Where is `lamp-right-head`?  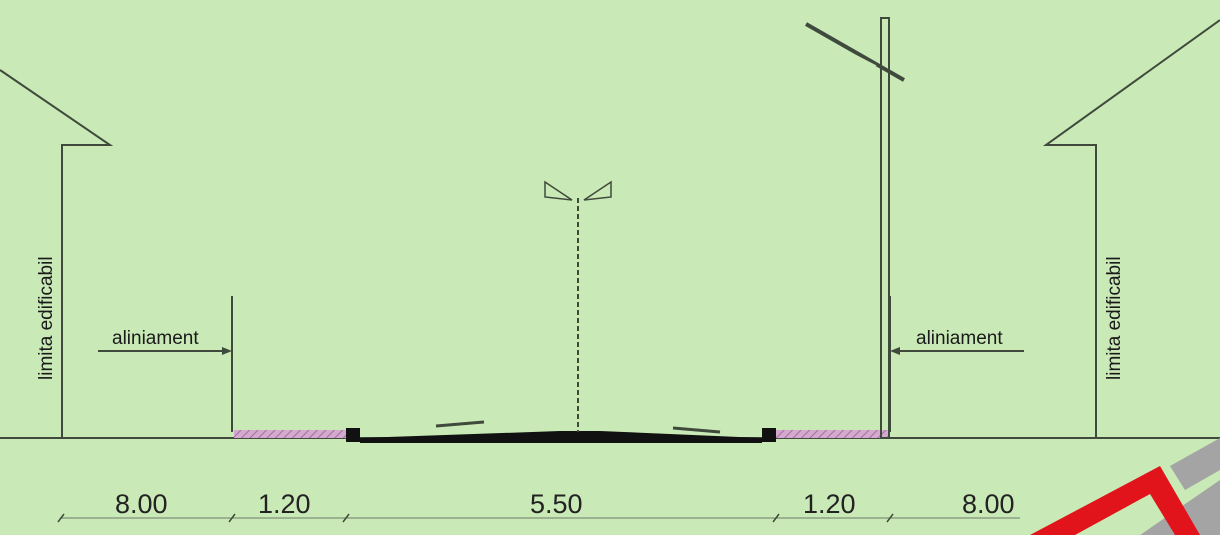
lamp-right-head is located at coordinates (597, 190).